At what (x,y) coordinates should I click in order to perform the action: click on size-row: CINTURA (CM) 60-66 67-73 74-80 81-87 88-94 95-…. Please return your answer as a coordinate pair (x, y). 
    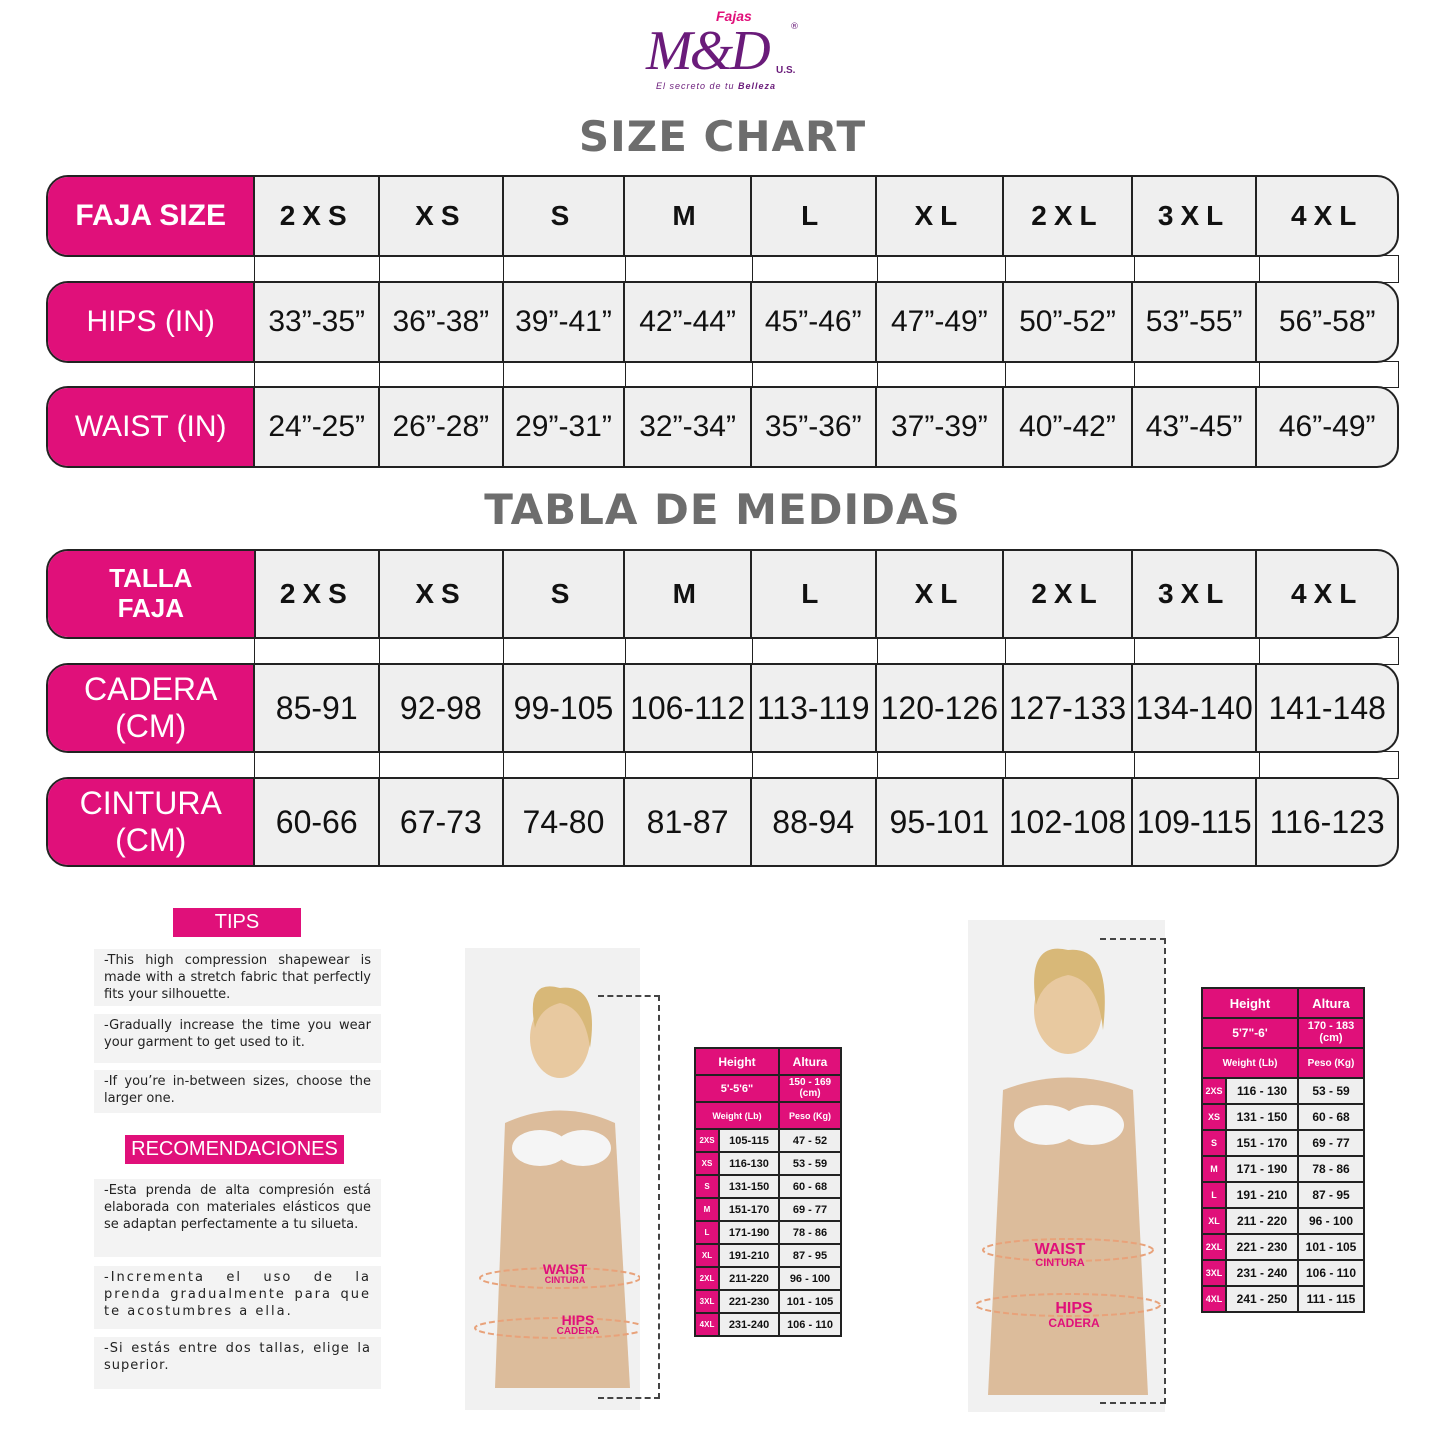
    Looking at the image, I should click on (722, 822).